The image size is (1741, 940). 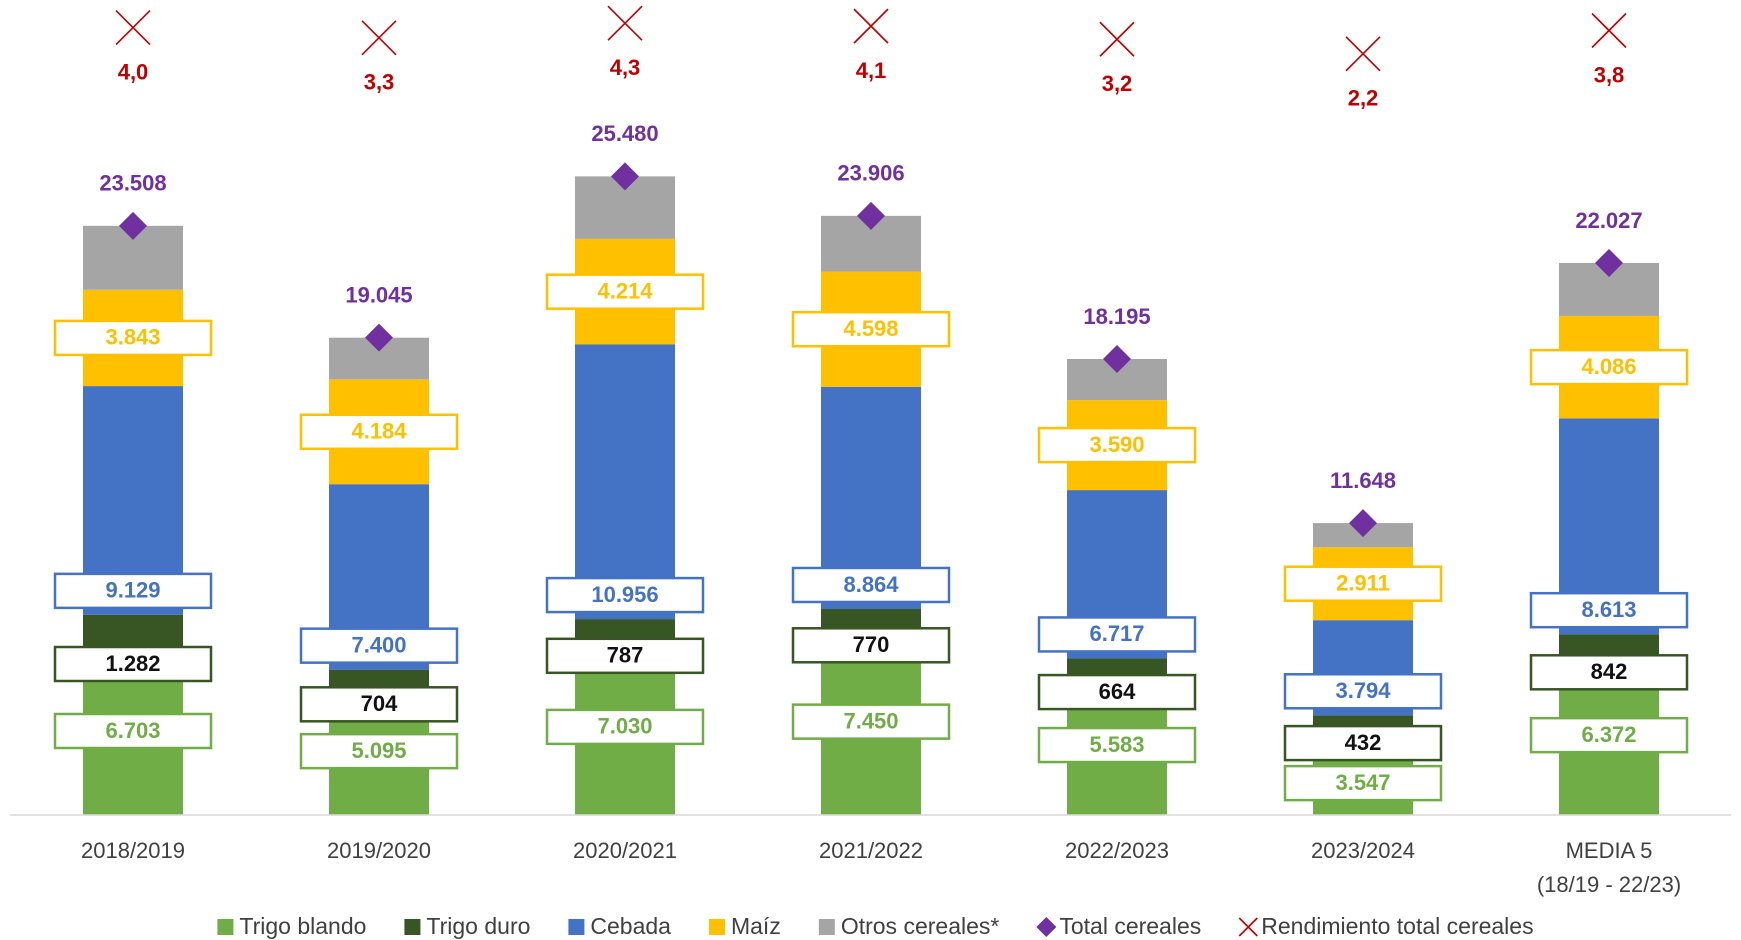 What do you see at coordinates (1609, 74) in the screenshot?
I see `yield-label: 3,8` at bounding box center [1609, 74].